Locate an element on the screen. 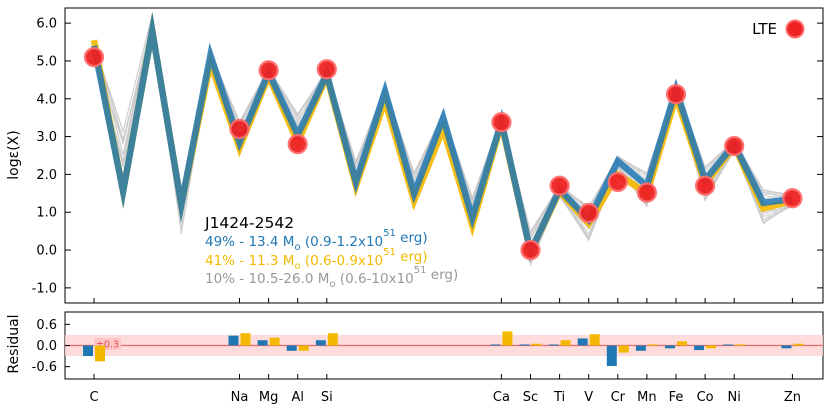  element-label: C is located at coordinates (93, 397).